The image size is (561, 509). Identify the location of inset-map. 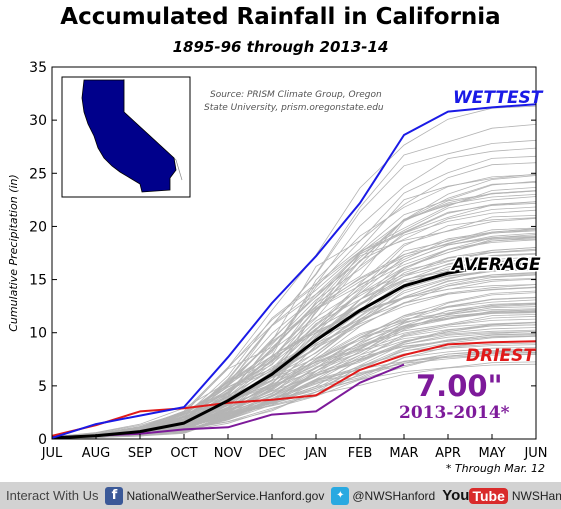
(126, 137).